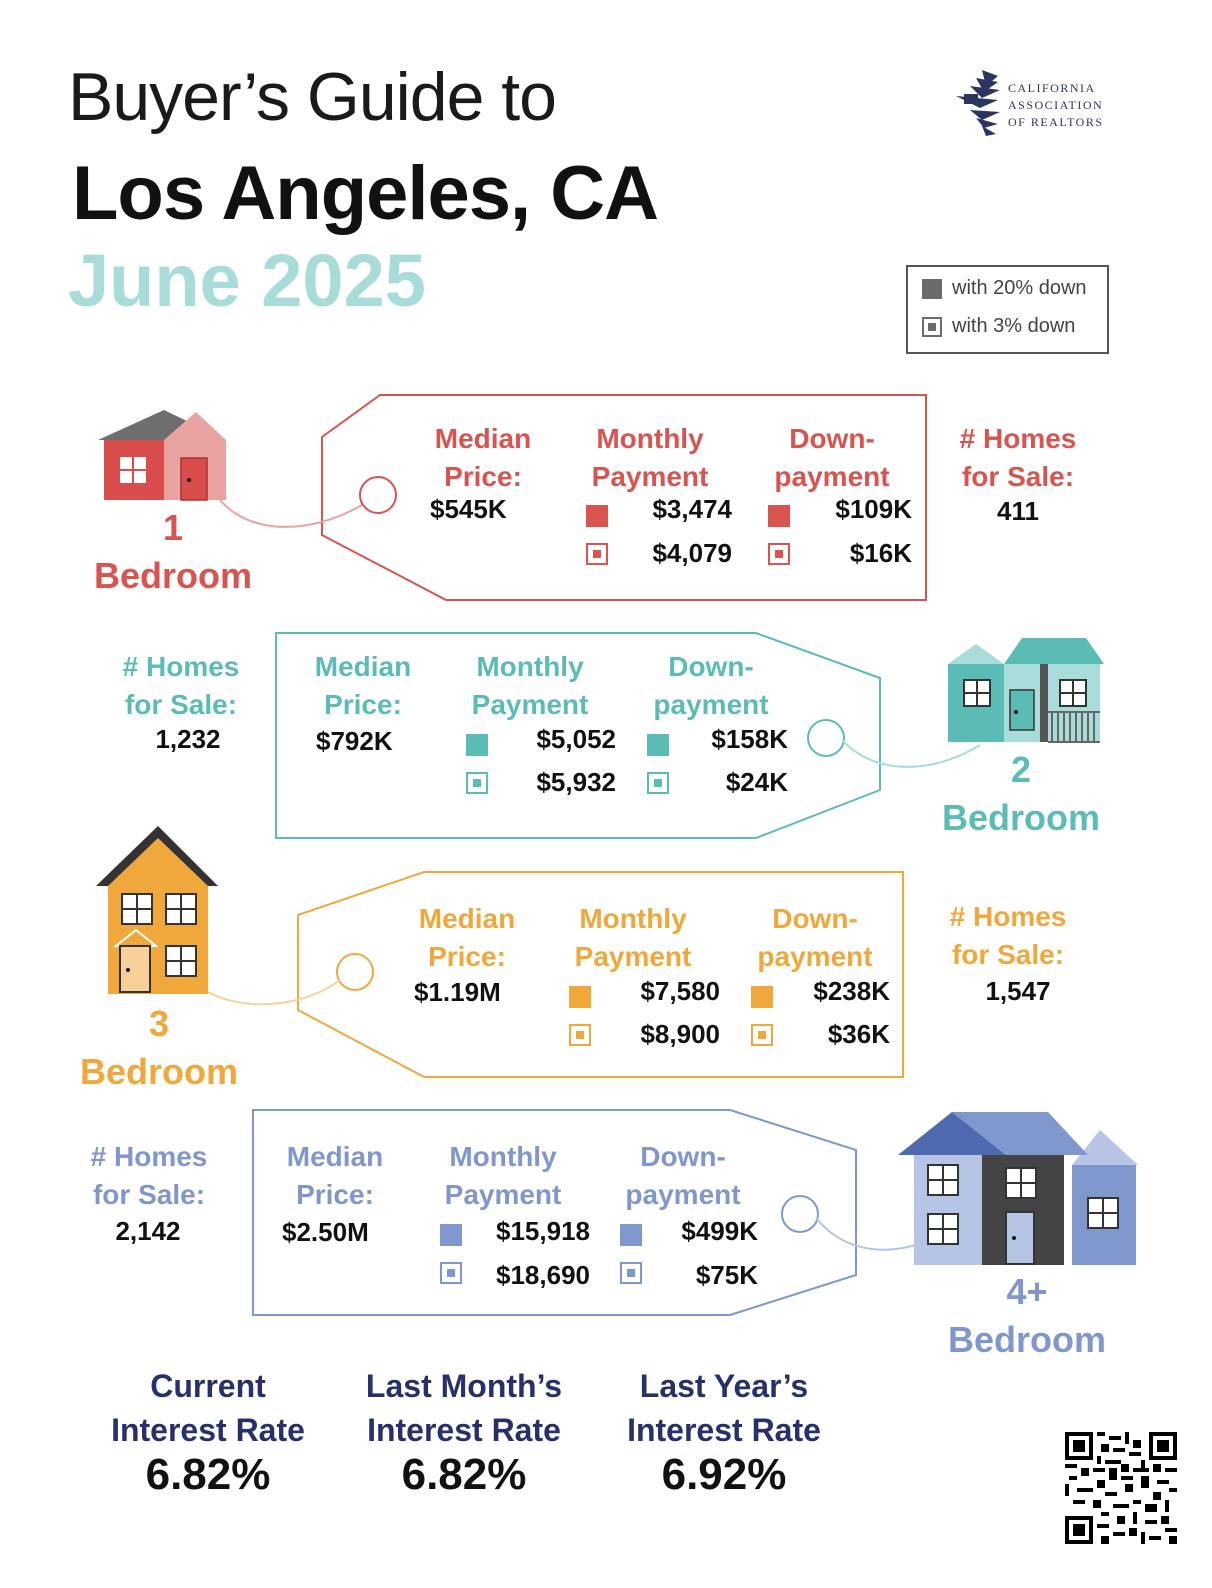 This screenshot has width=1212, height=1588. I want to click on monthly-3-value: $5,932, so click(576, 782).